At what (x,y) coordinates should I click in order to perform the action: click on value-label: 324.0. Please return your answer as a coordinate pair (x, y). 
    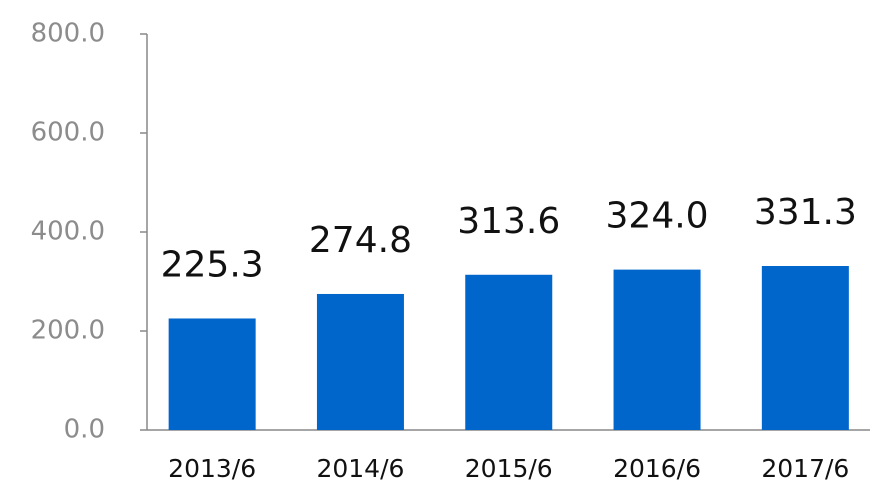
    Looking at the image, I should click on (657, 216).